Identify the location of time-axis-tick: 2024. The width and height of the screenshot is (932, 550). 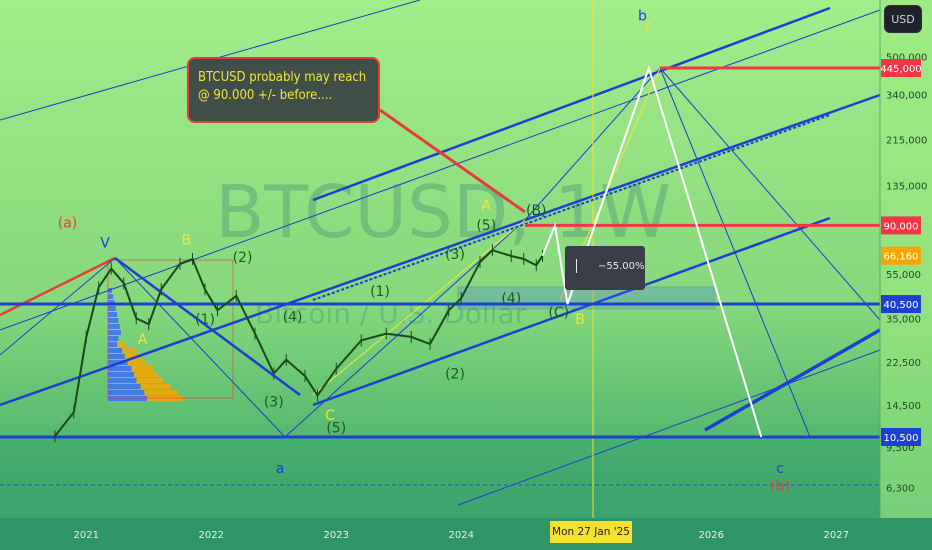
(461, 535).